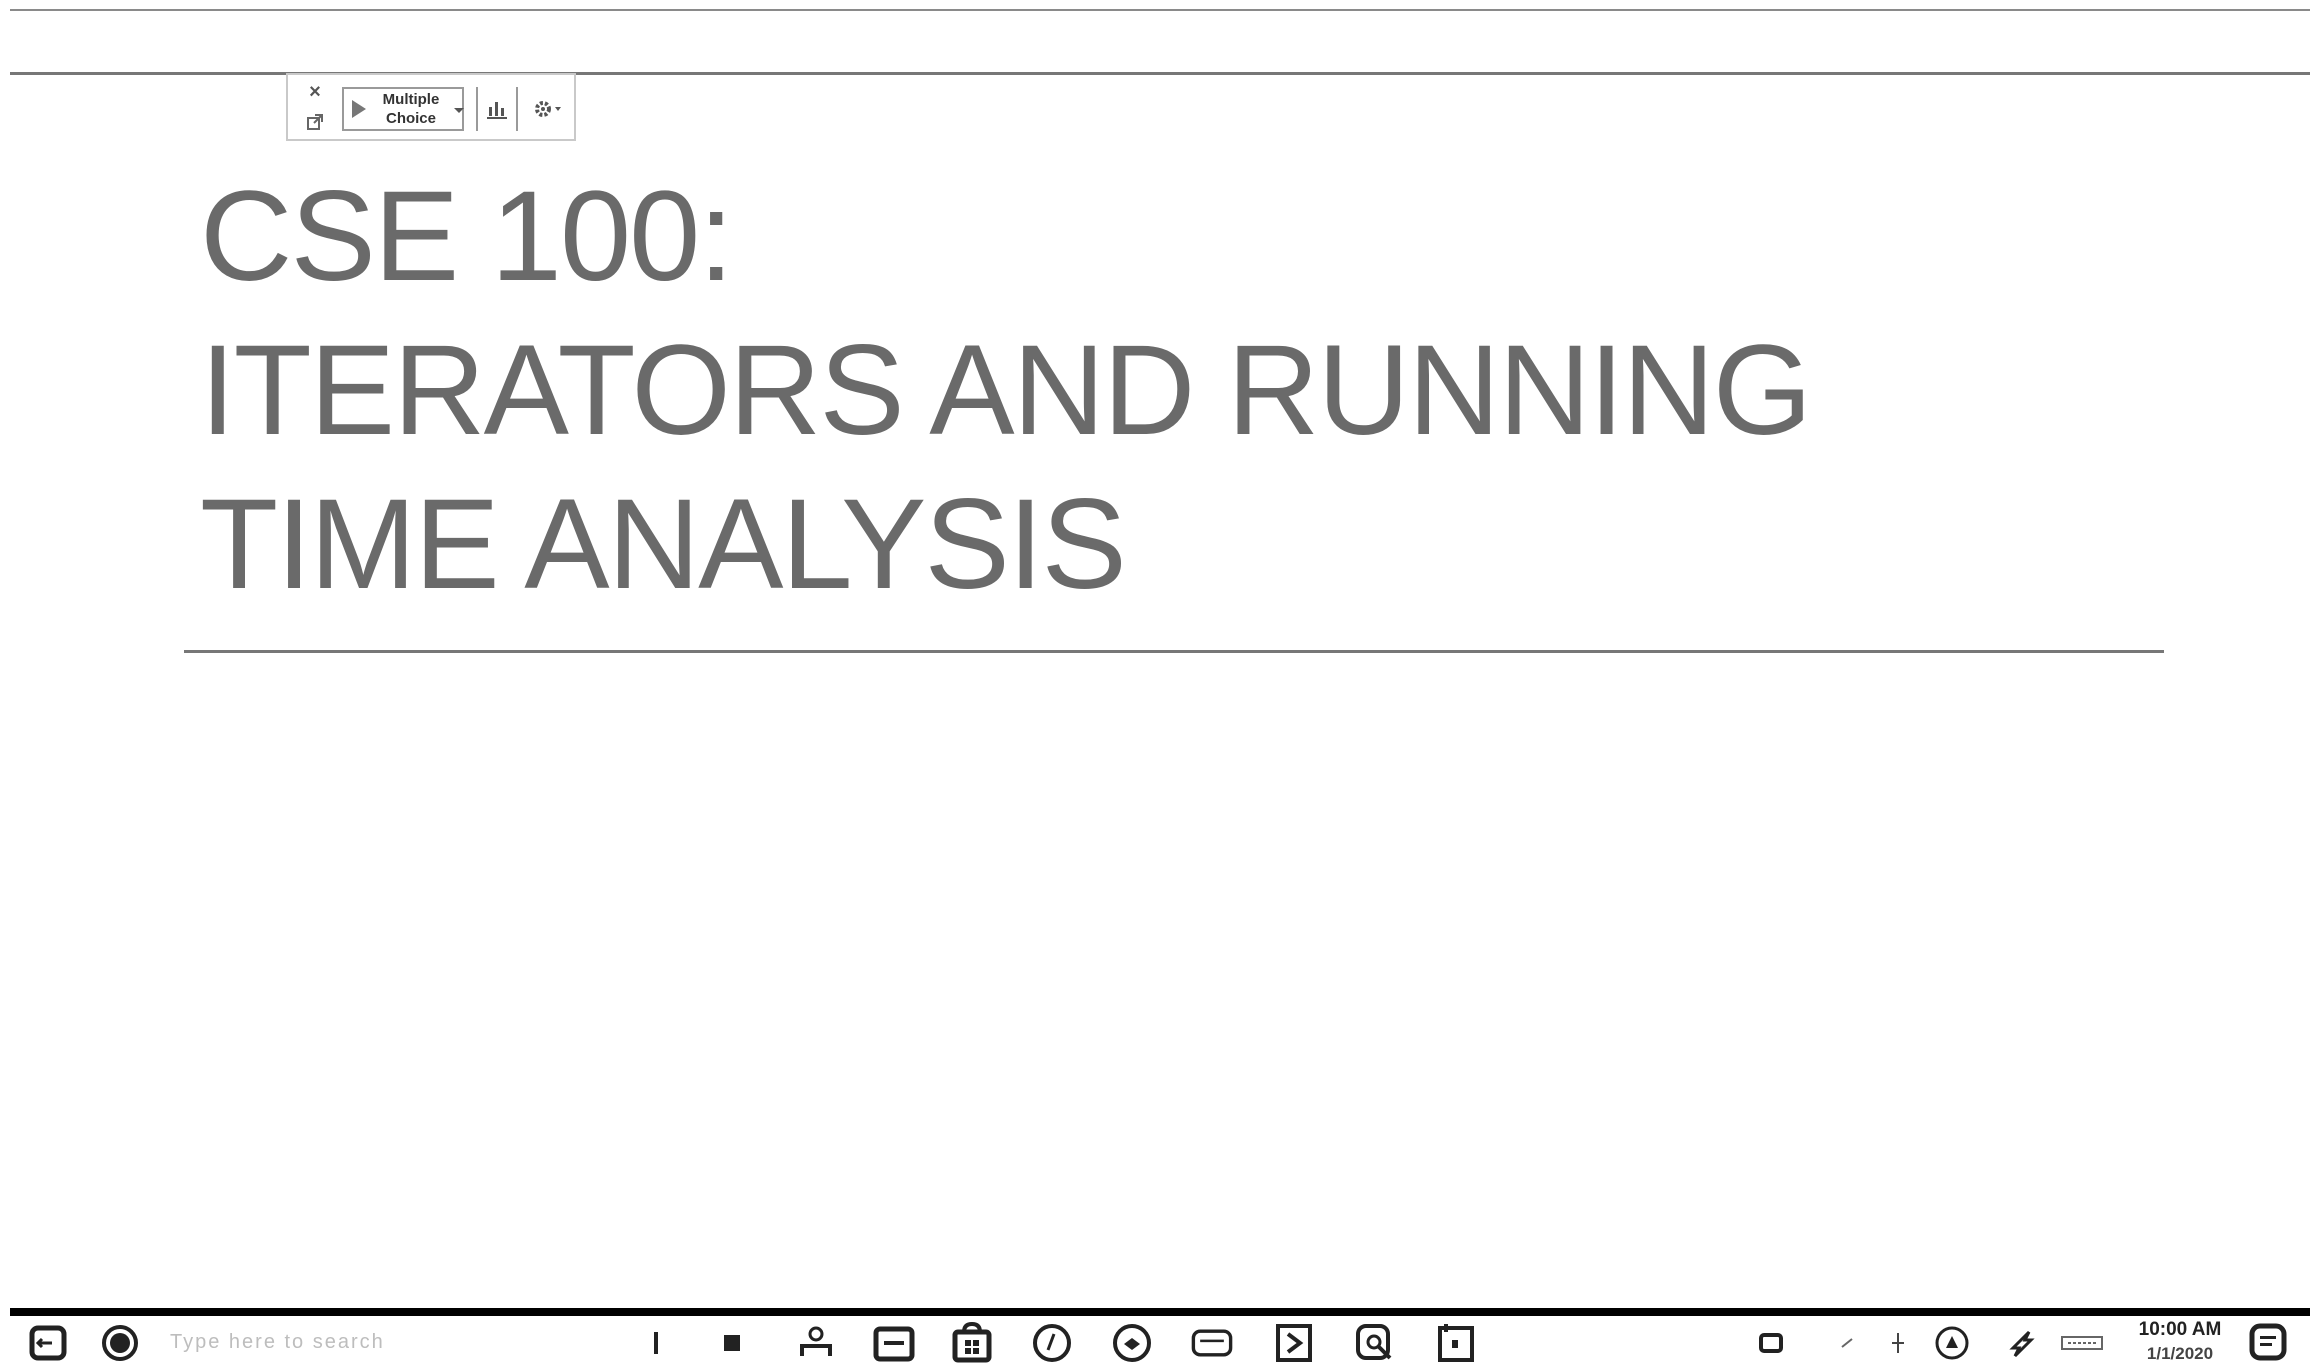 The width and height of the screenshot is (2322, 1371). I want to click on settings-button, so click(548, 109).